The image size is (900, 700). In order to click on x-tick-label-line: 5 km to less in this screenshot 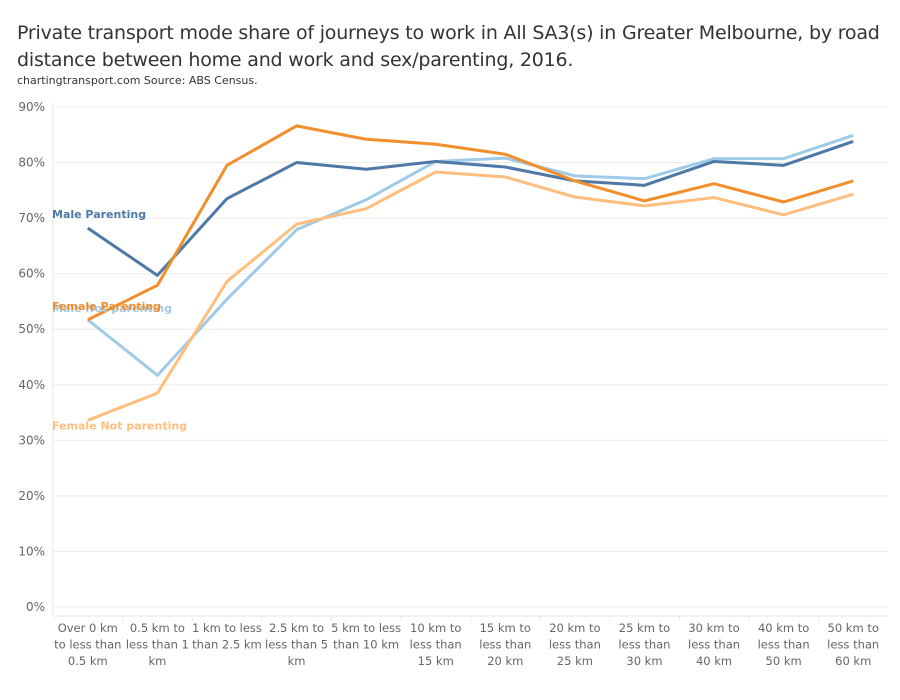, I will do `click(366, 628)`.